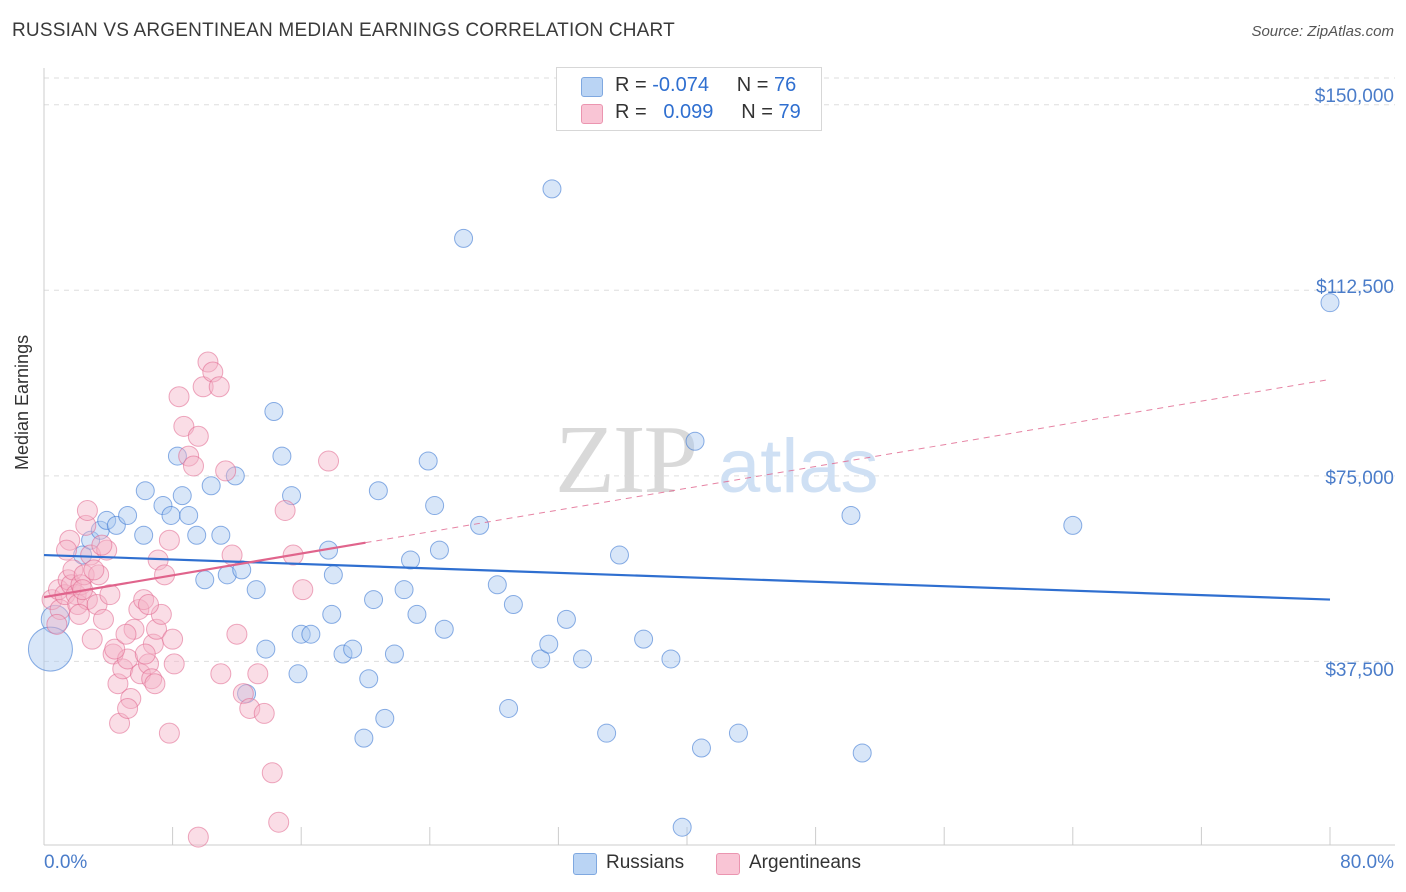  I want to click on argentineans-points, so click(190, 599).